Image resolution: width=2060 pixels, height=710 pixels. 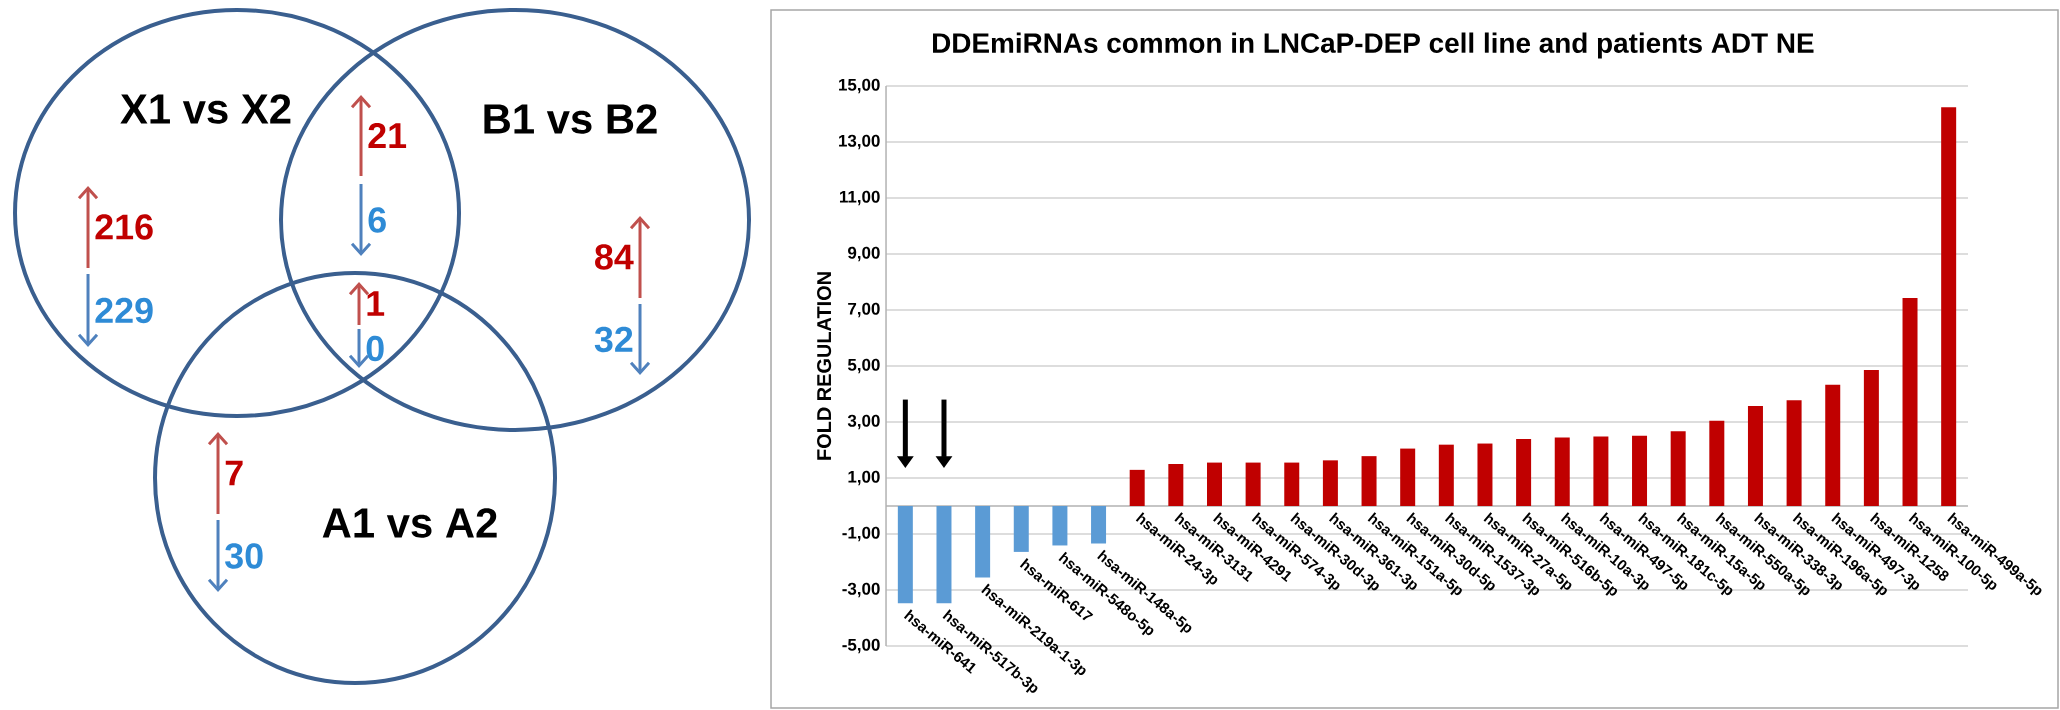 I want to click on chart-title: DDEmiRNAs common in LNCaP-DEP cell line and patients ADT NE, so click(x=1373, y=45).